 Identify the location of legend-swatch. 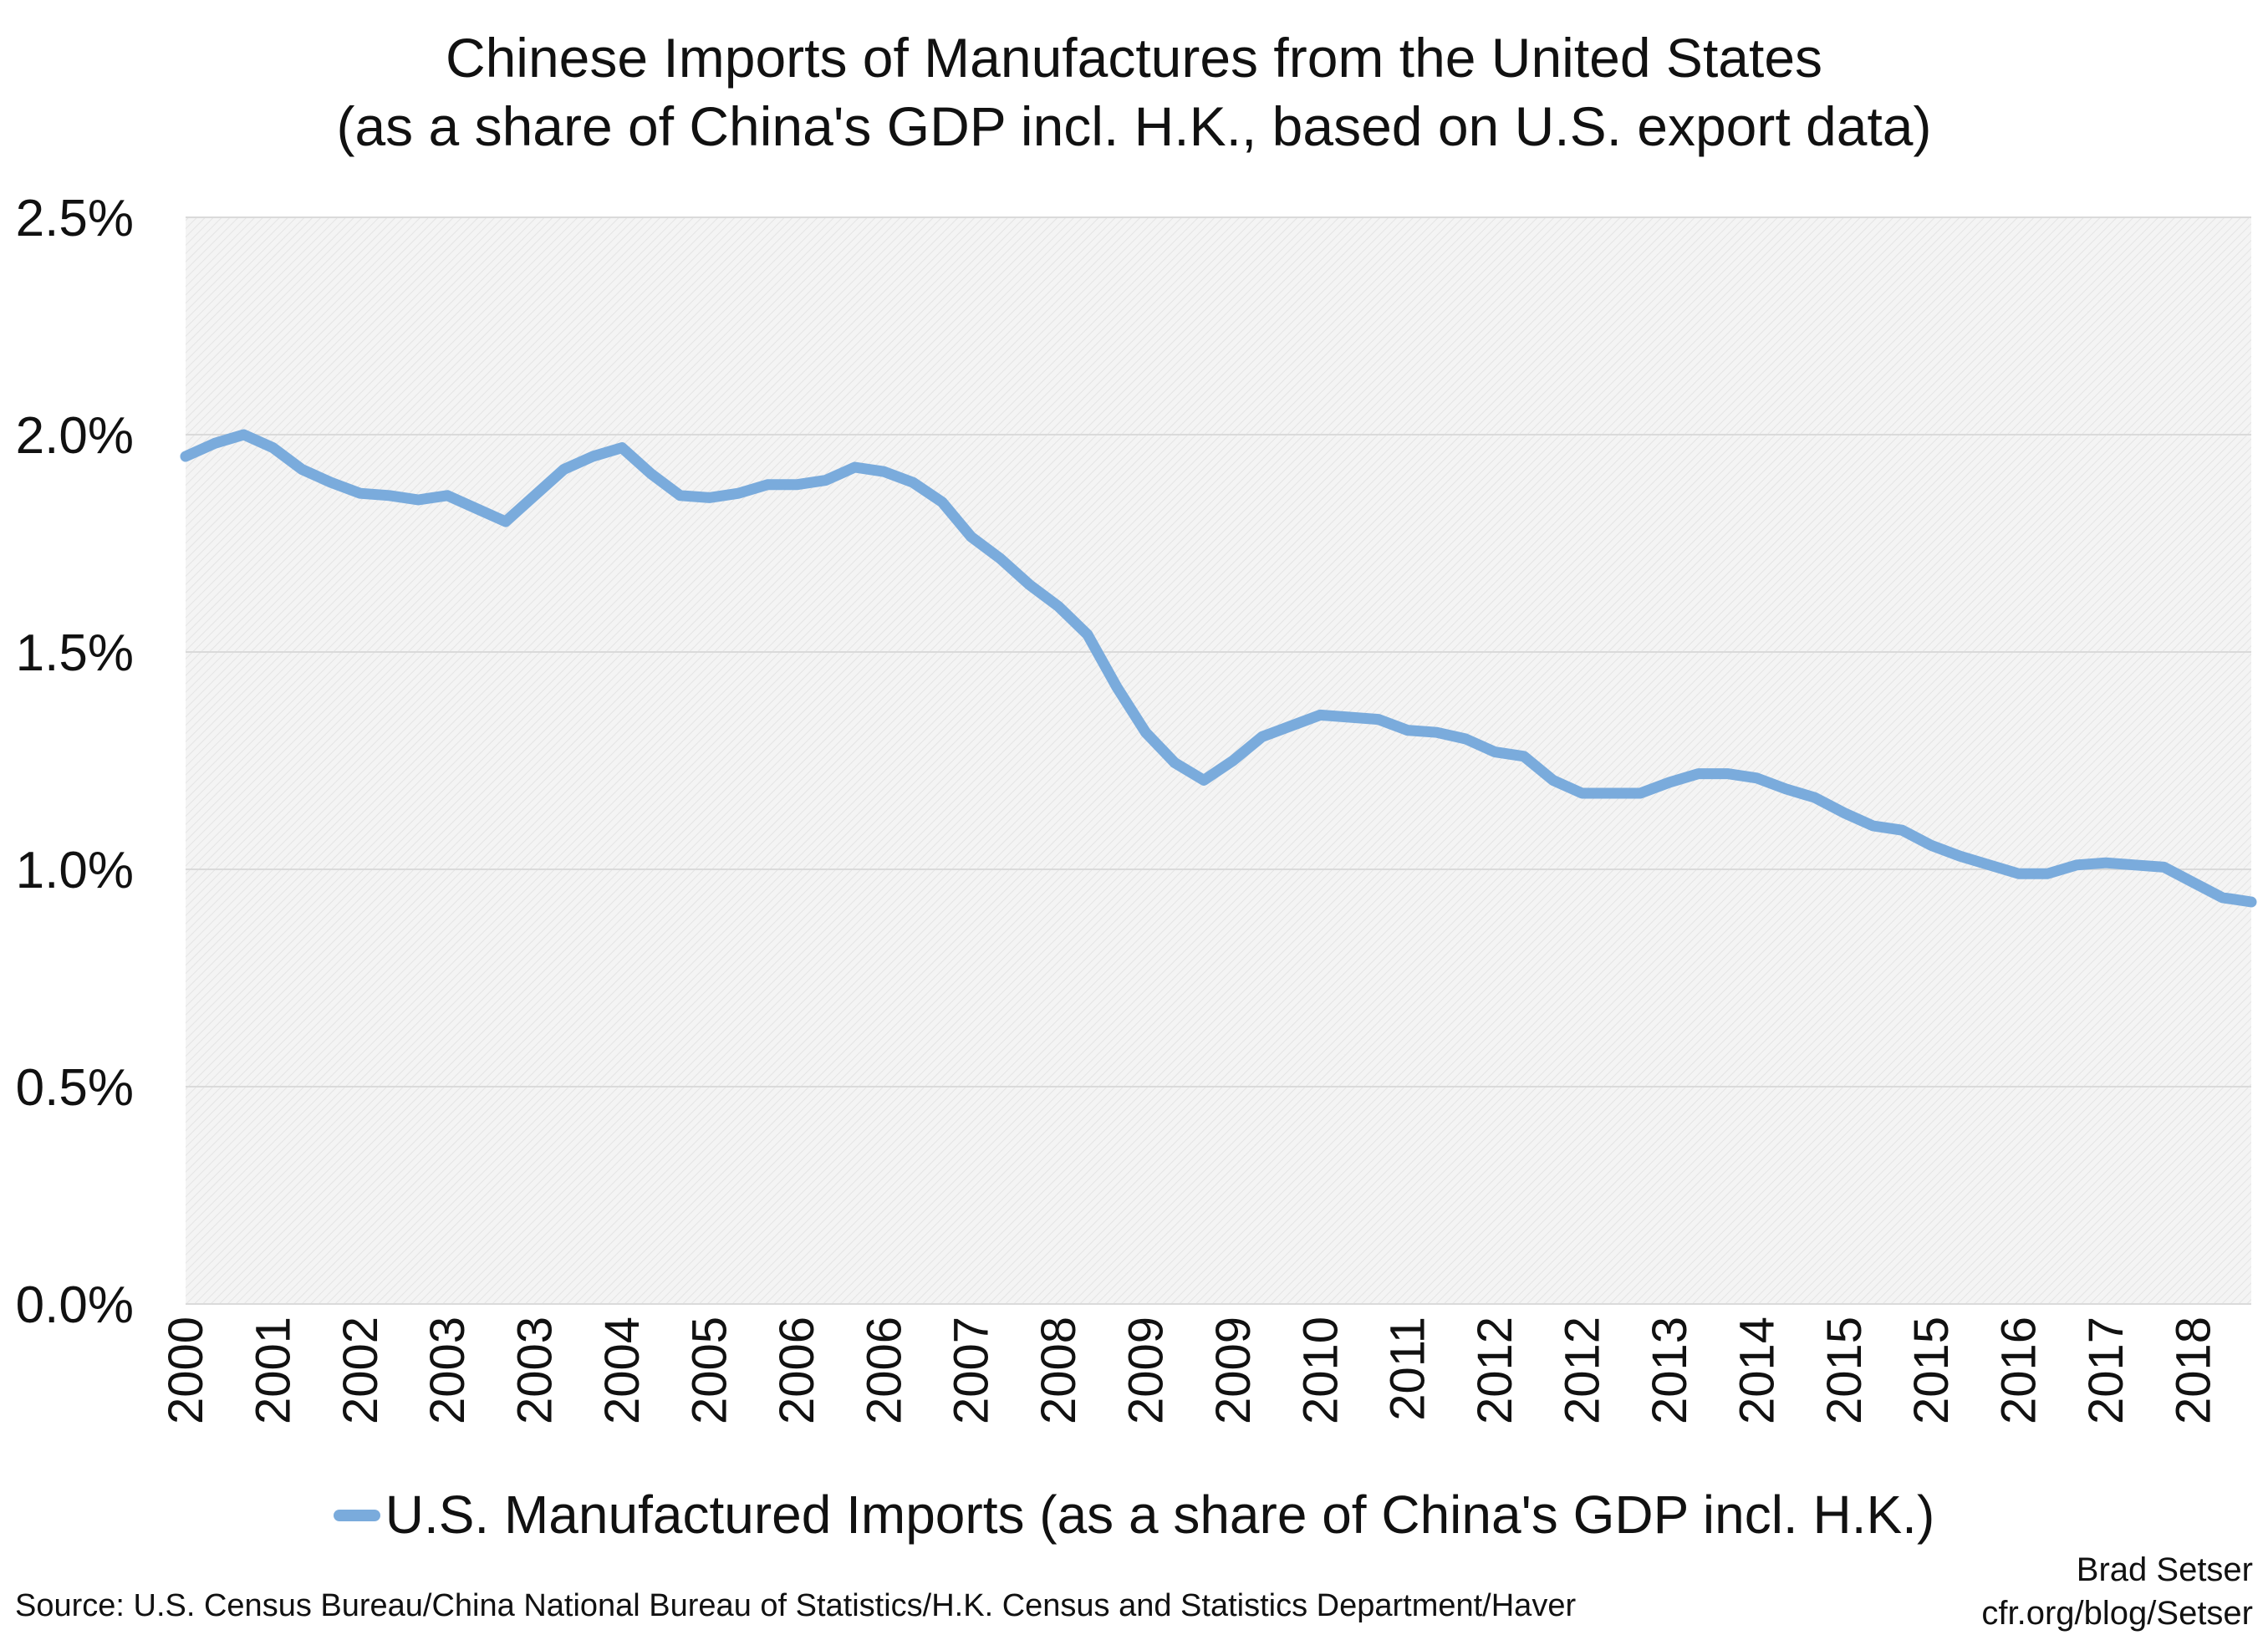
(356, 1516).